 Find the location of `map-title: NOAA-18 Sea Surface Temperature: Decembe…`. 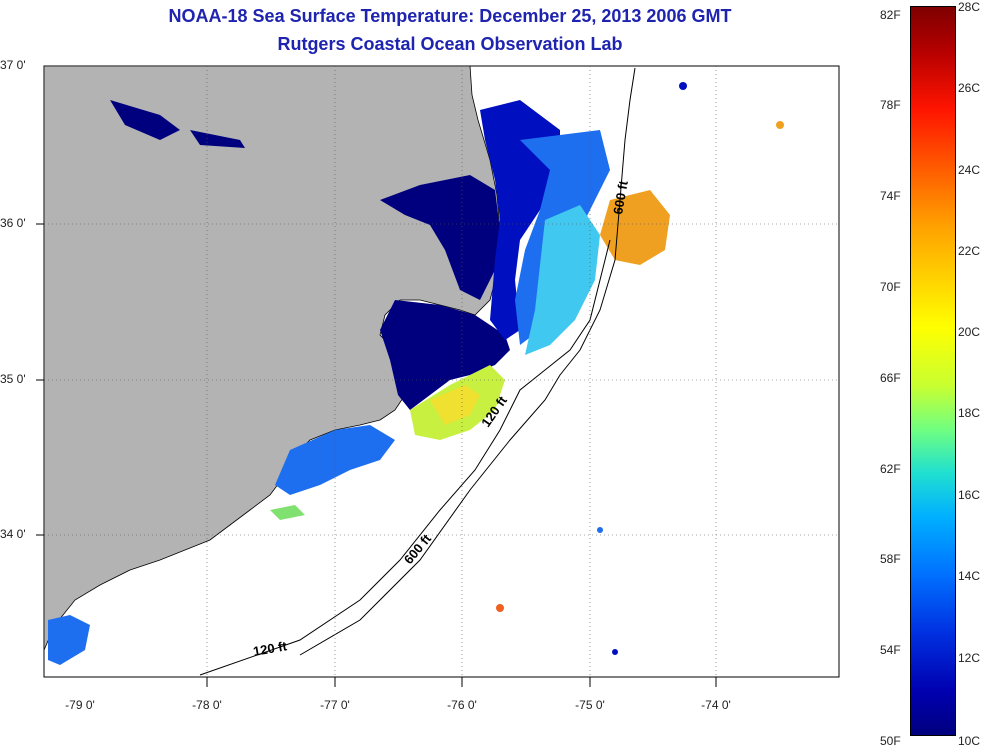

map-title: NOAA-18 Sea Surface Temperature: Decembe… is located at coordinates (450, 16).